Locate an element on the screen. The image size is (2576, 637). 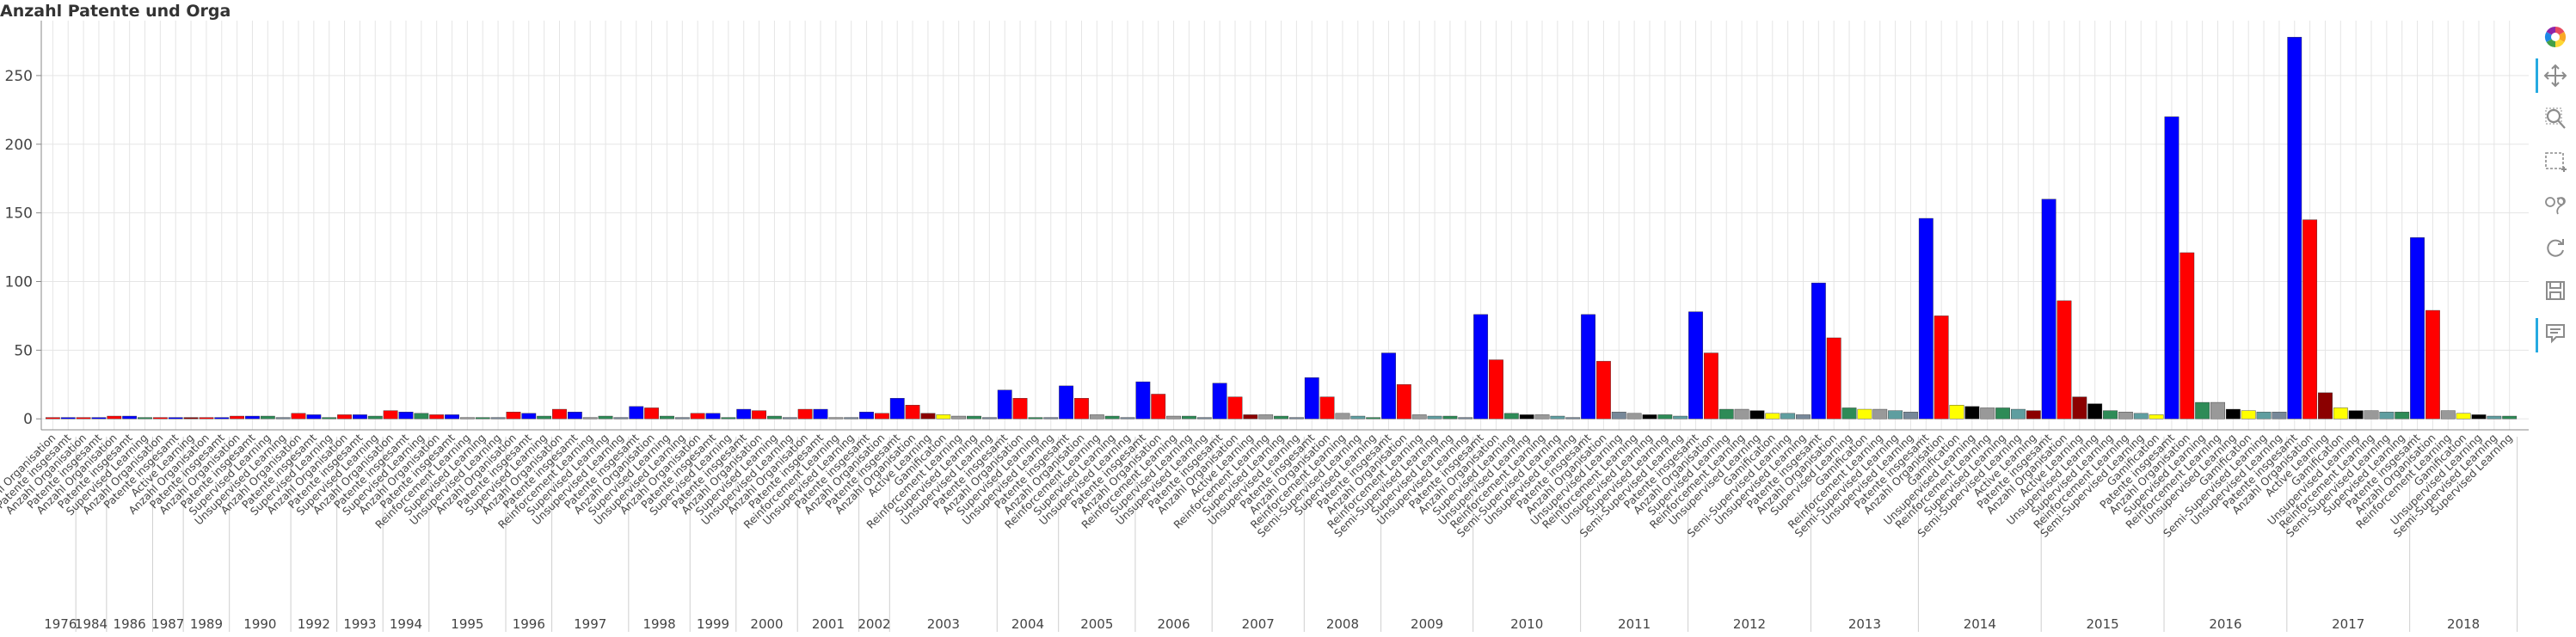
box-zoom-icon is located at coordinates (2555, 162).